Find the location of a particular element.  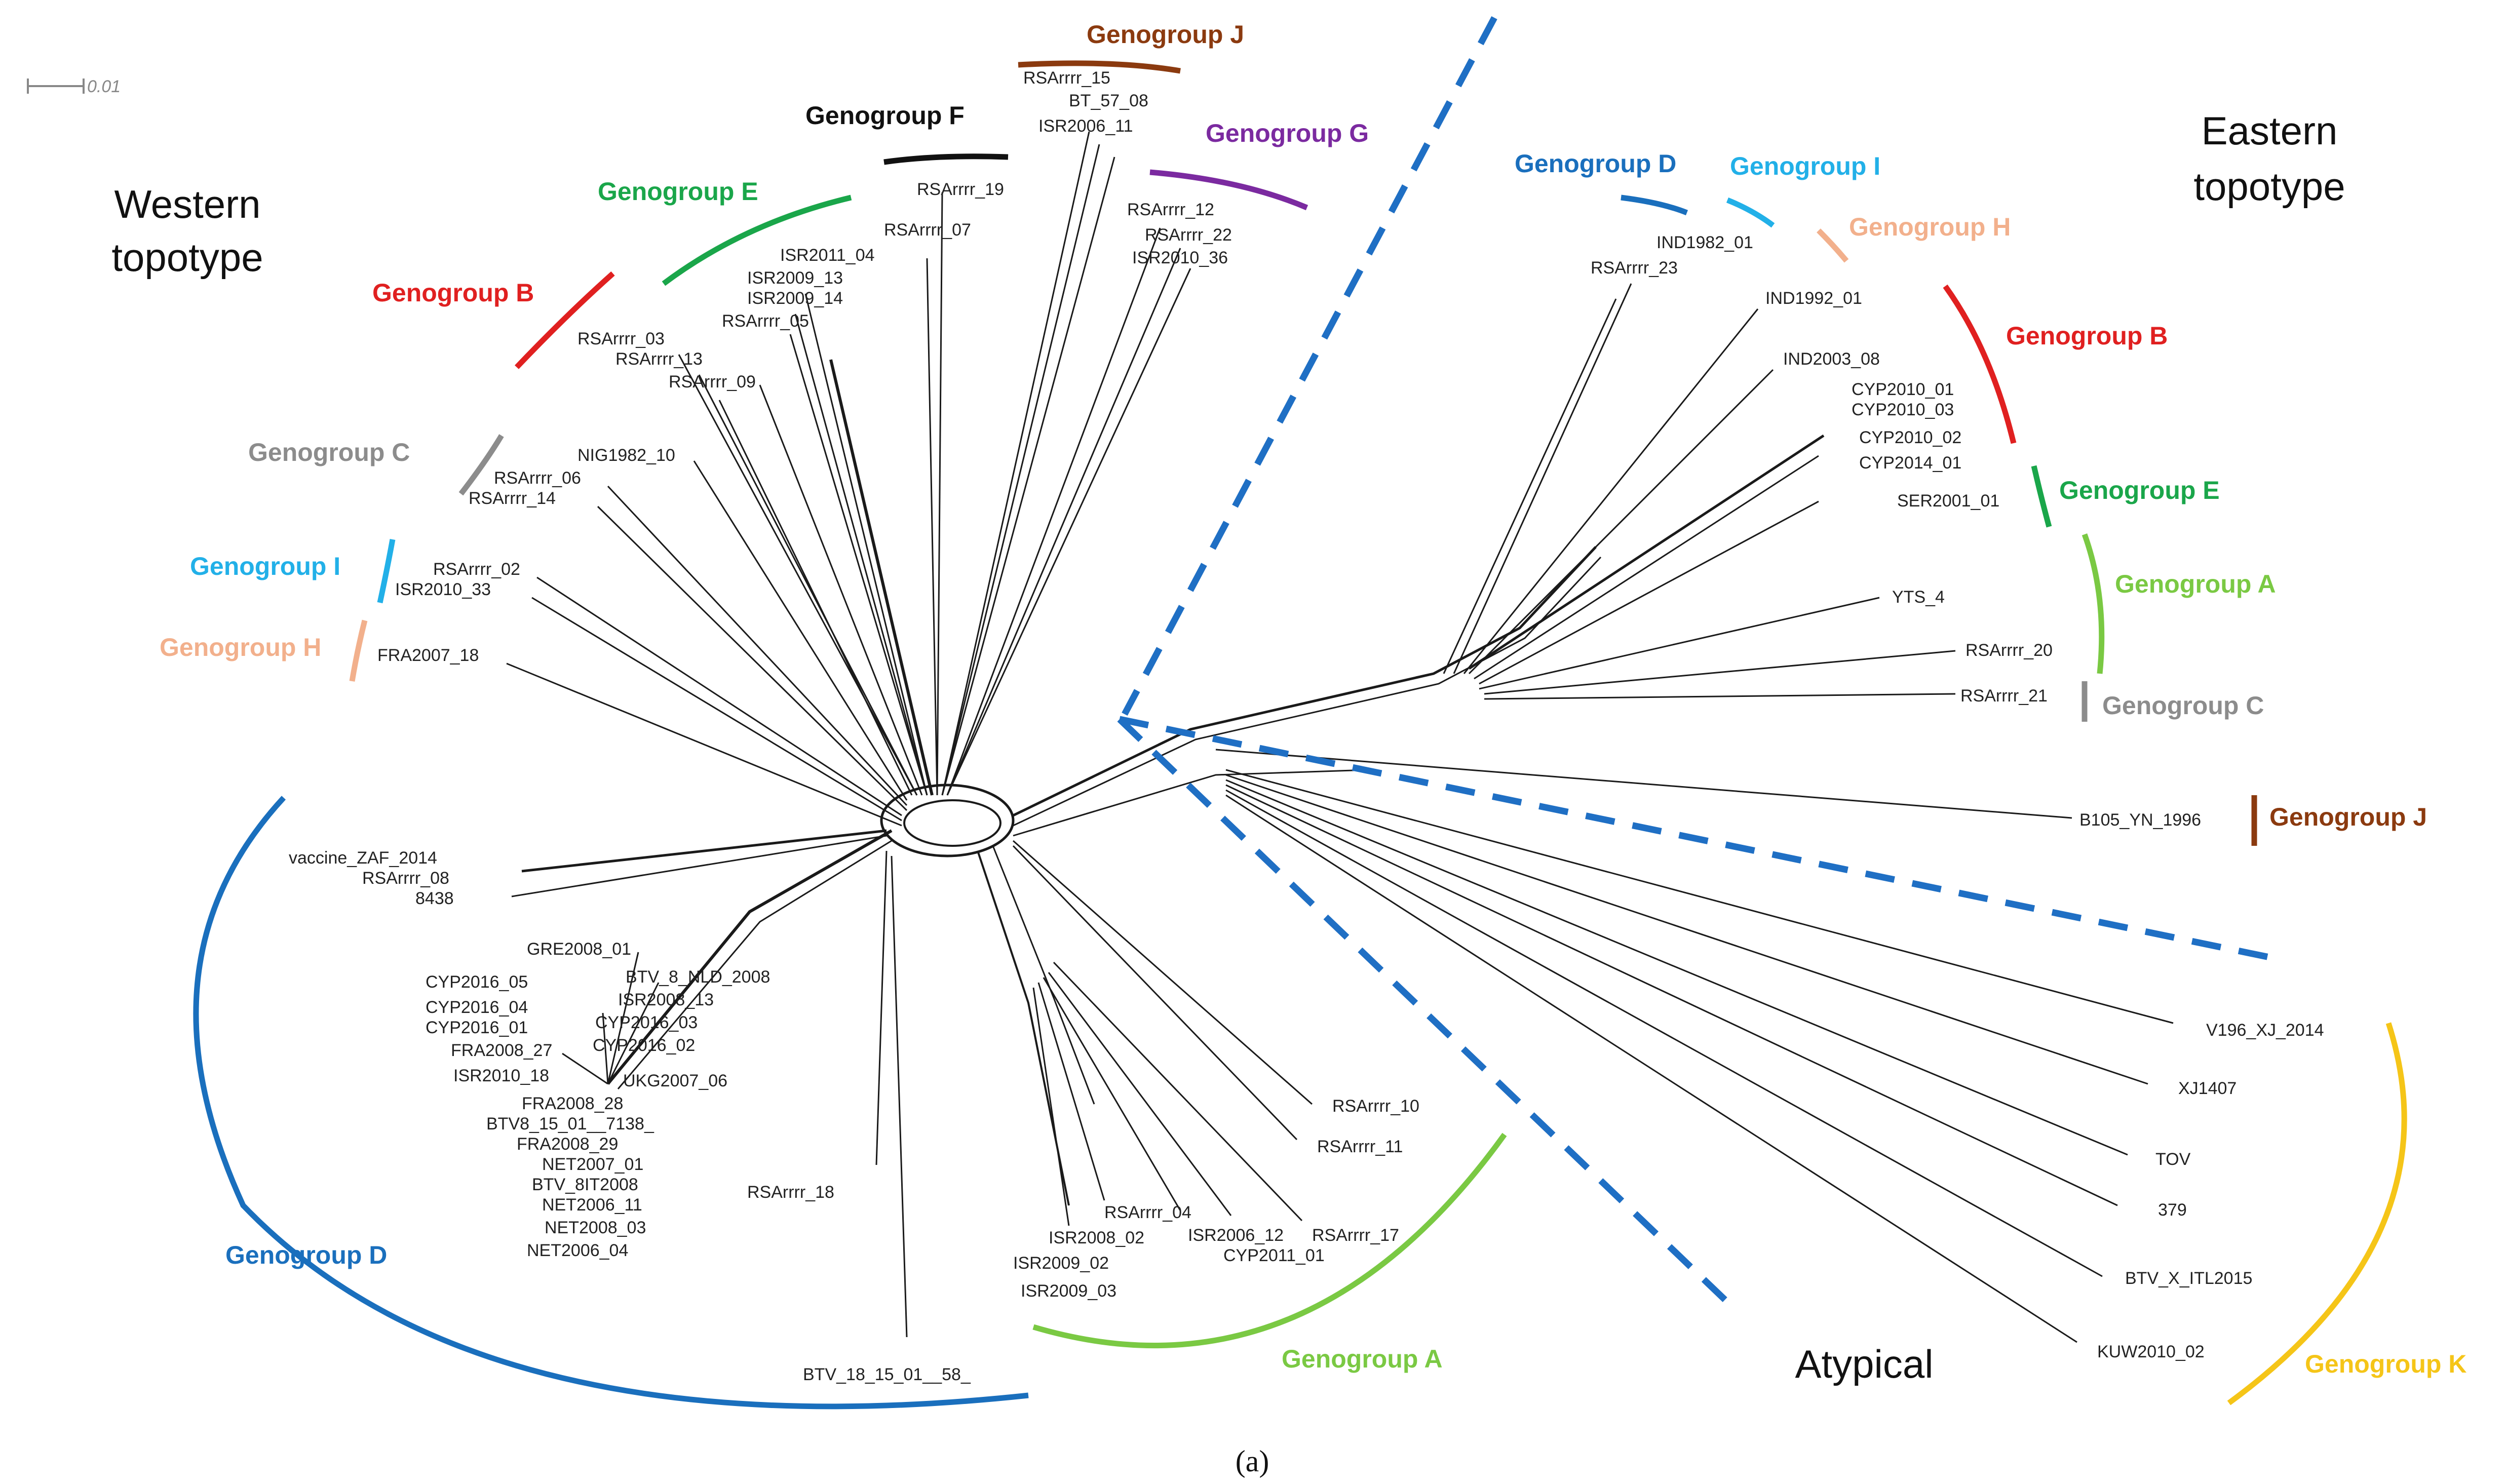

taxon-label: RSArrrr_10 is located at coordinates (1375, 1106).